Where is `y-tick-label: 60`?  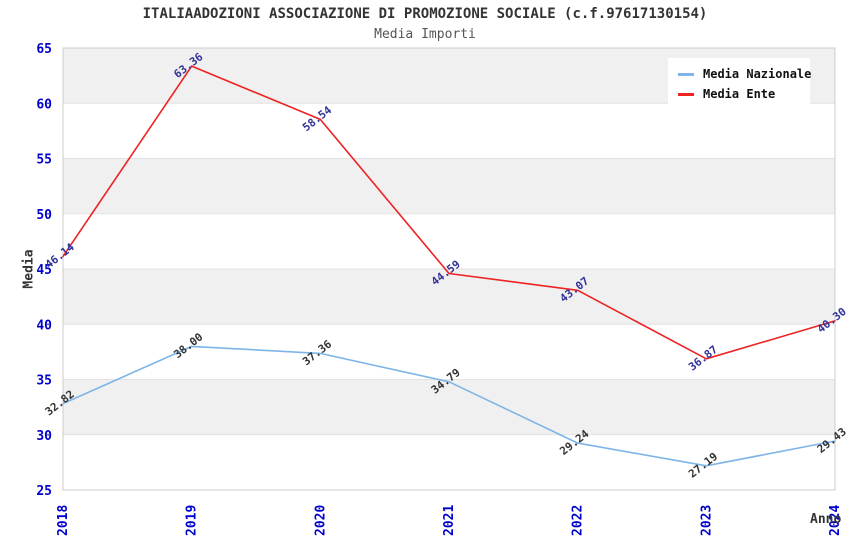
y-tick-label: 60 is located at coordinates (44, 104).